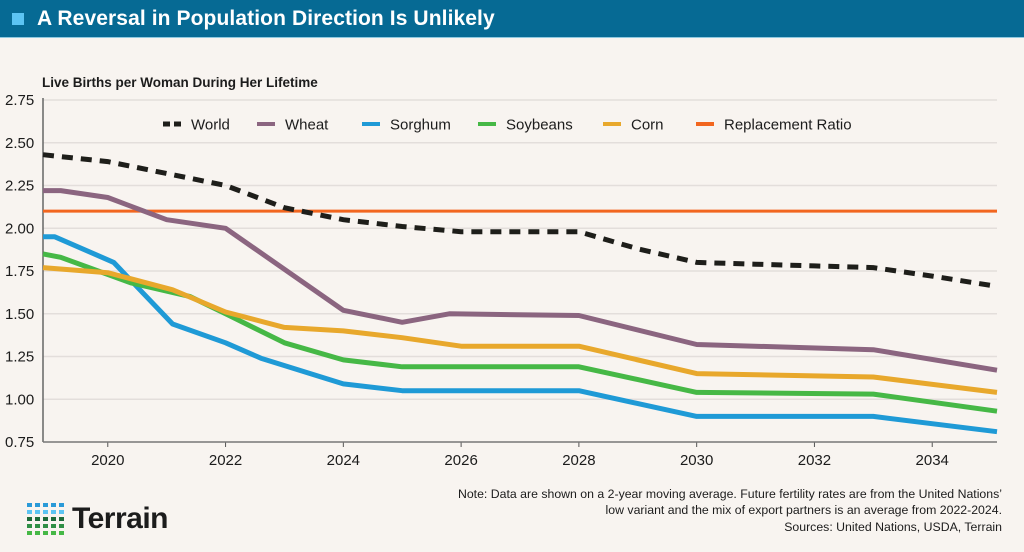 The width and height of the screenshot is (1024, 552). Describe the element at coordinates (120, 518) in the screenshot. I see `logo-text: Terrain` at that location.